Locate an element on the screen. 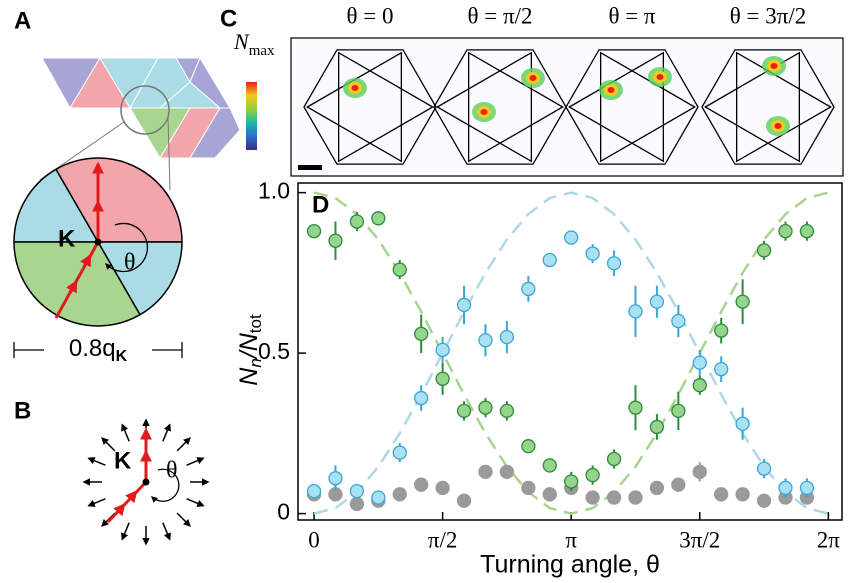 This screenshot has height=583, width=852. path-line is located at coordinates (127, 502).